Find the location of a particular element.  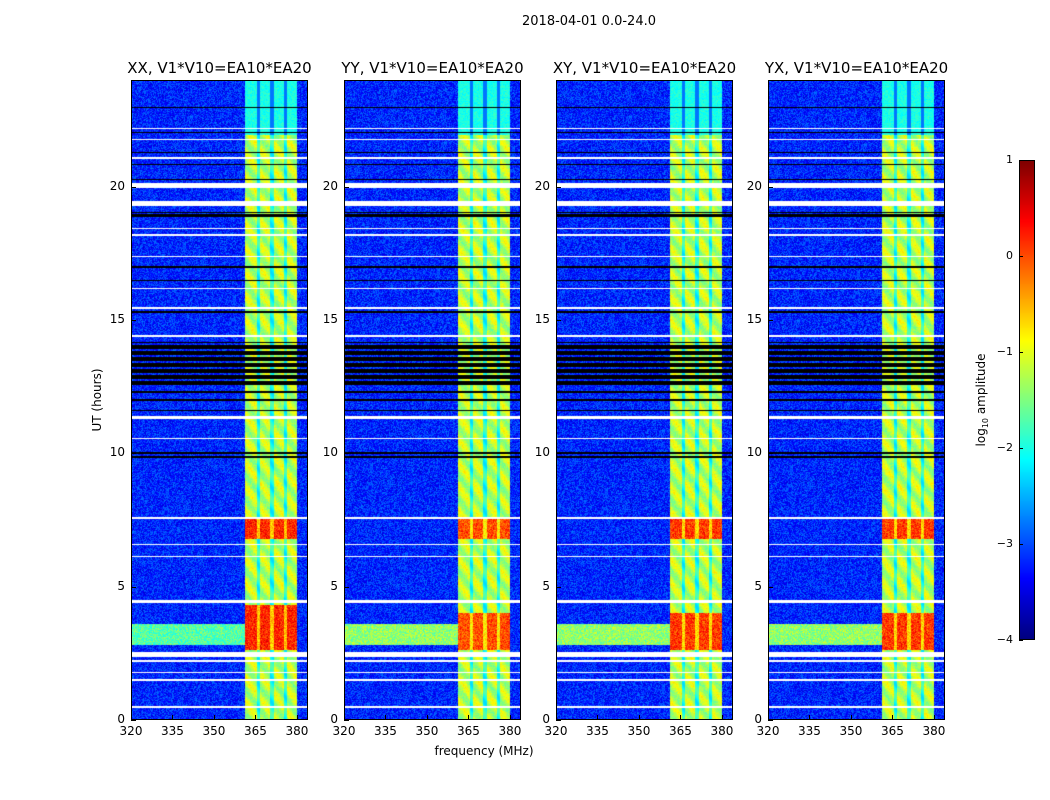

colorbar is located at coordinates (1027, 400).